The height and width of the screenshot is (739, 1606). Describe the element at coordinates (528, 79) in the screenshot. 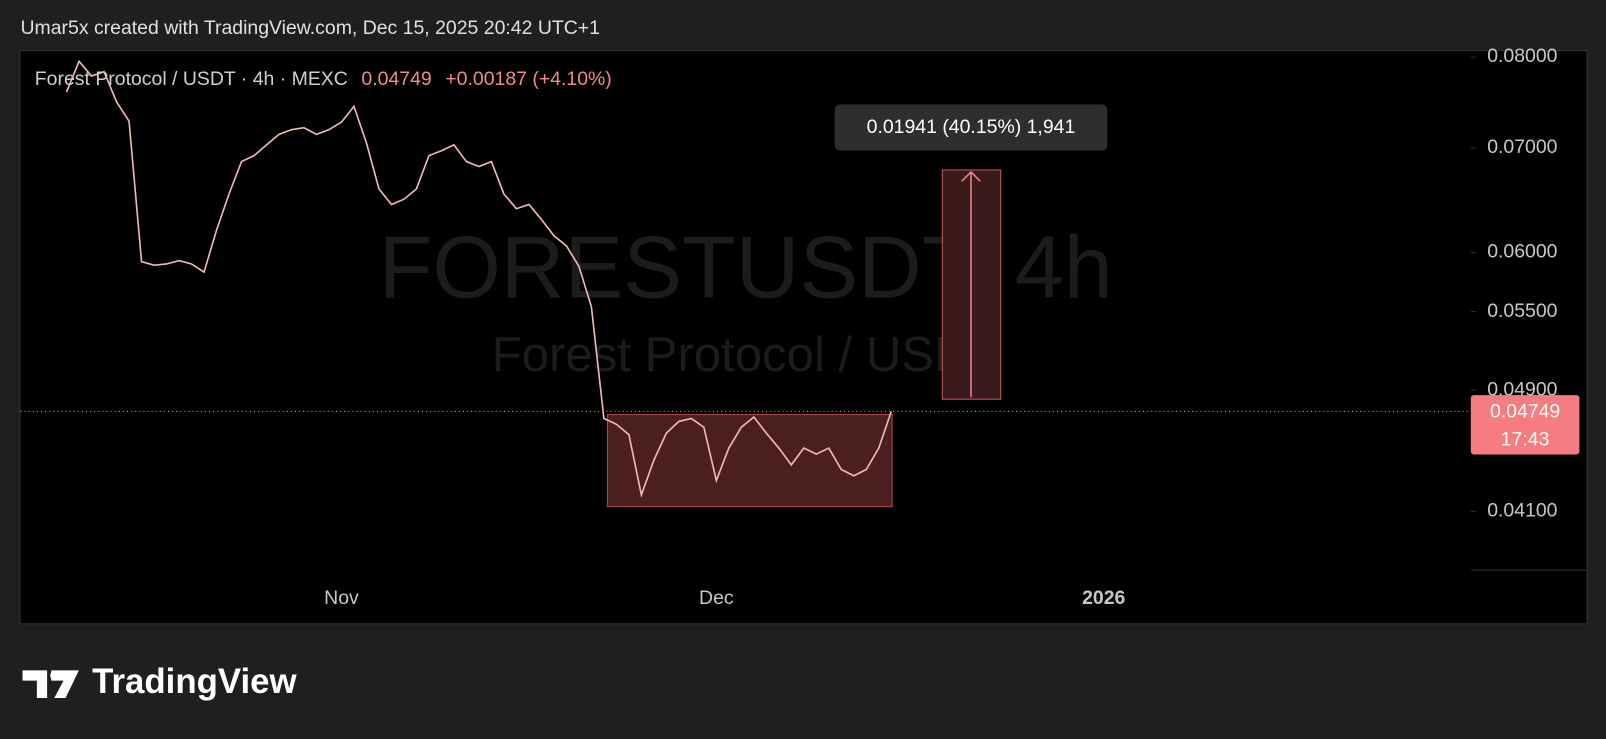

I see `legend-change: +0.00187 (+4.10%)` at that location.